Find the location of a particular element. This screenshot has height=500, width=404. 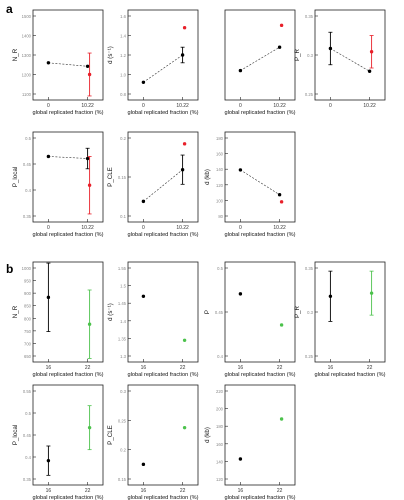

y-tick-label: 900 is located at coordinates (28, 293).